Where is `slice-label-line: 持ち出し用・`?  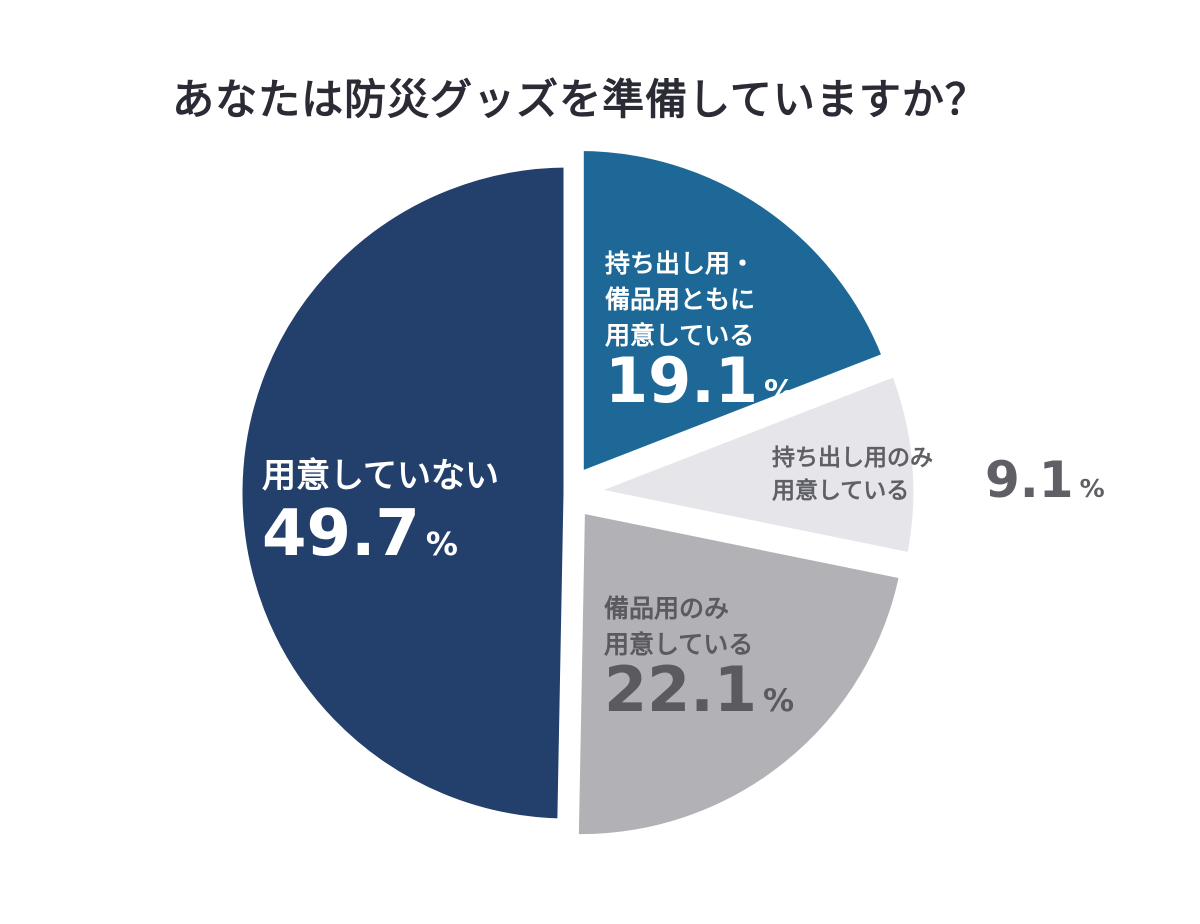 slice-label-line: 持ち出し用・ is located at coordinates (680, 263).